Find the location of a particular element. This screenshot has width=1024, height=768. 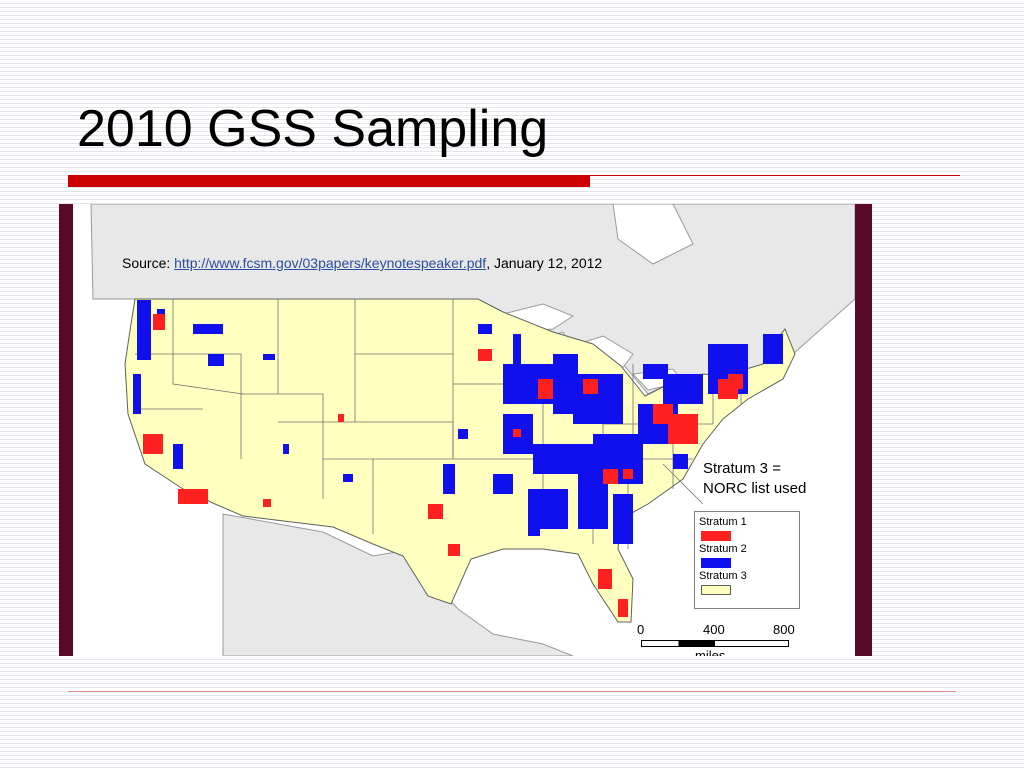

slide-title: 2010 GSS Sampling is located at coordinates (313, 129).